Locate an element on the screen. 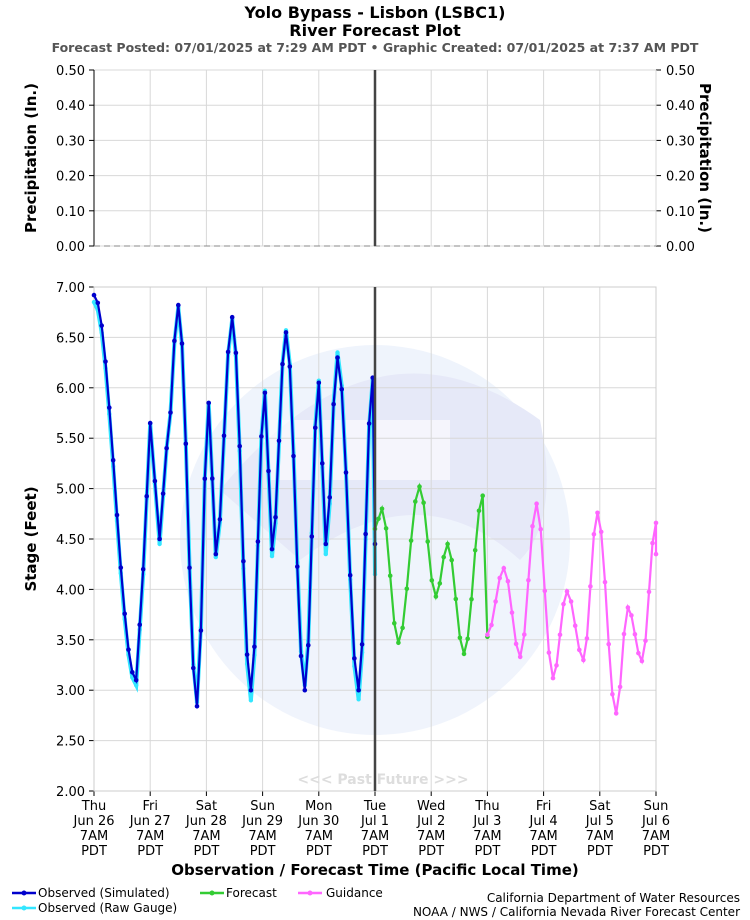 Image resolution: width=750 pixels, height=920 pixels. x-tick-label: Jul 4 is located at coordinates (543, 821).